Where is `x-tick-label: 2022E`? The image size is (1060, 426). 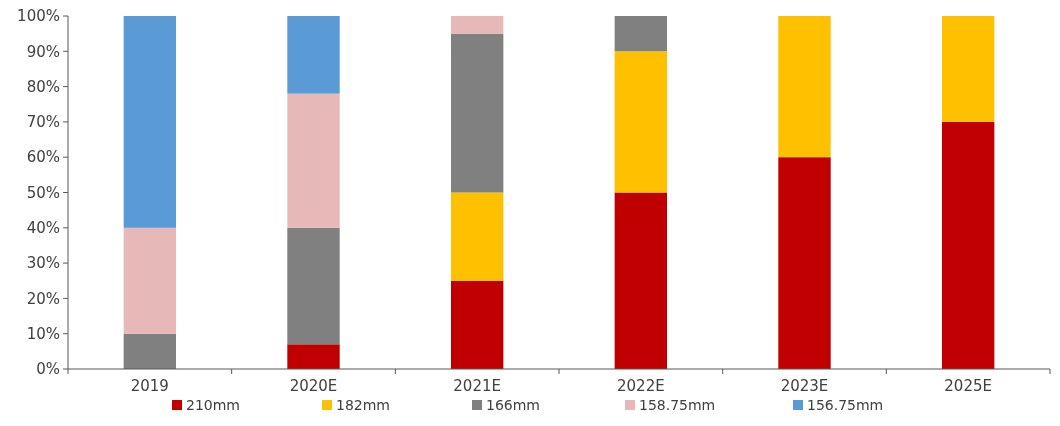
x-tick-label: 2022E is located at coordinates (641, 386).